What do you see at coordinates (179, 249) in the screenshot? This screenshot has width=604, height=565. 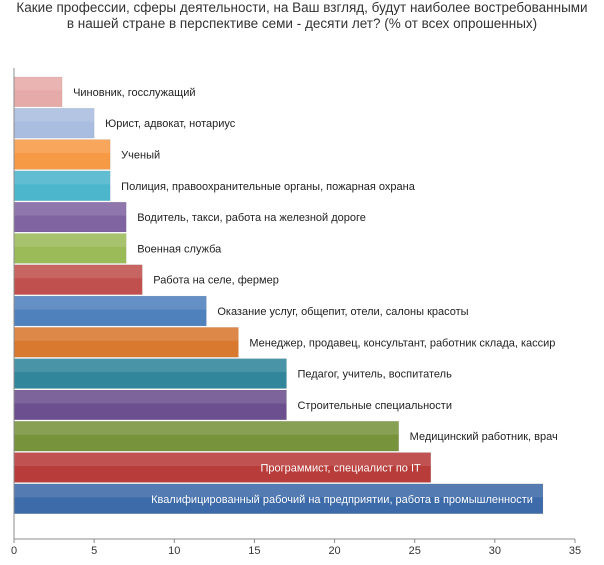 I see `bar-label-5: Военная служба` at bounding box center [179, 249].